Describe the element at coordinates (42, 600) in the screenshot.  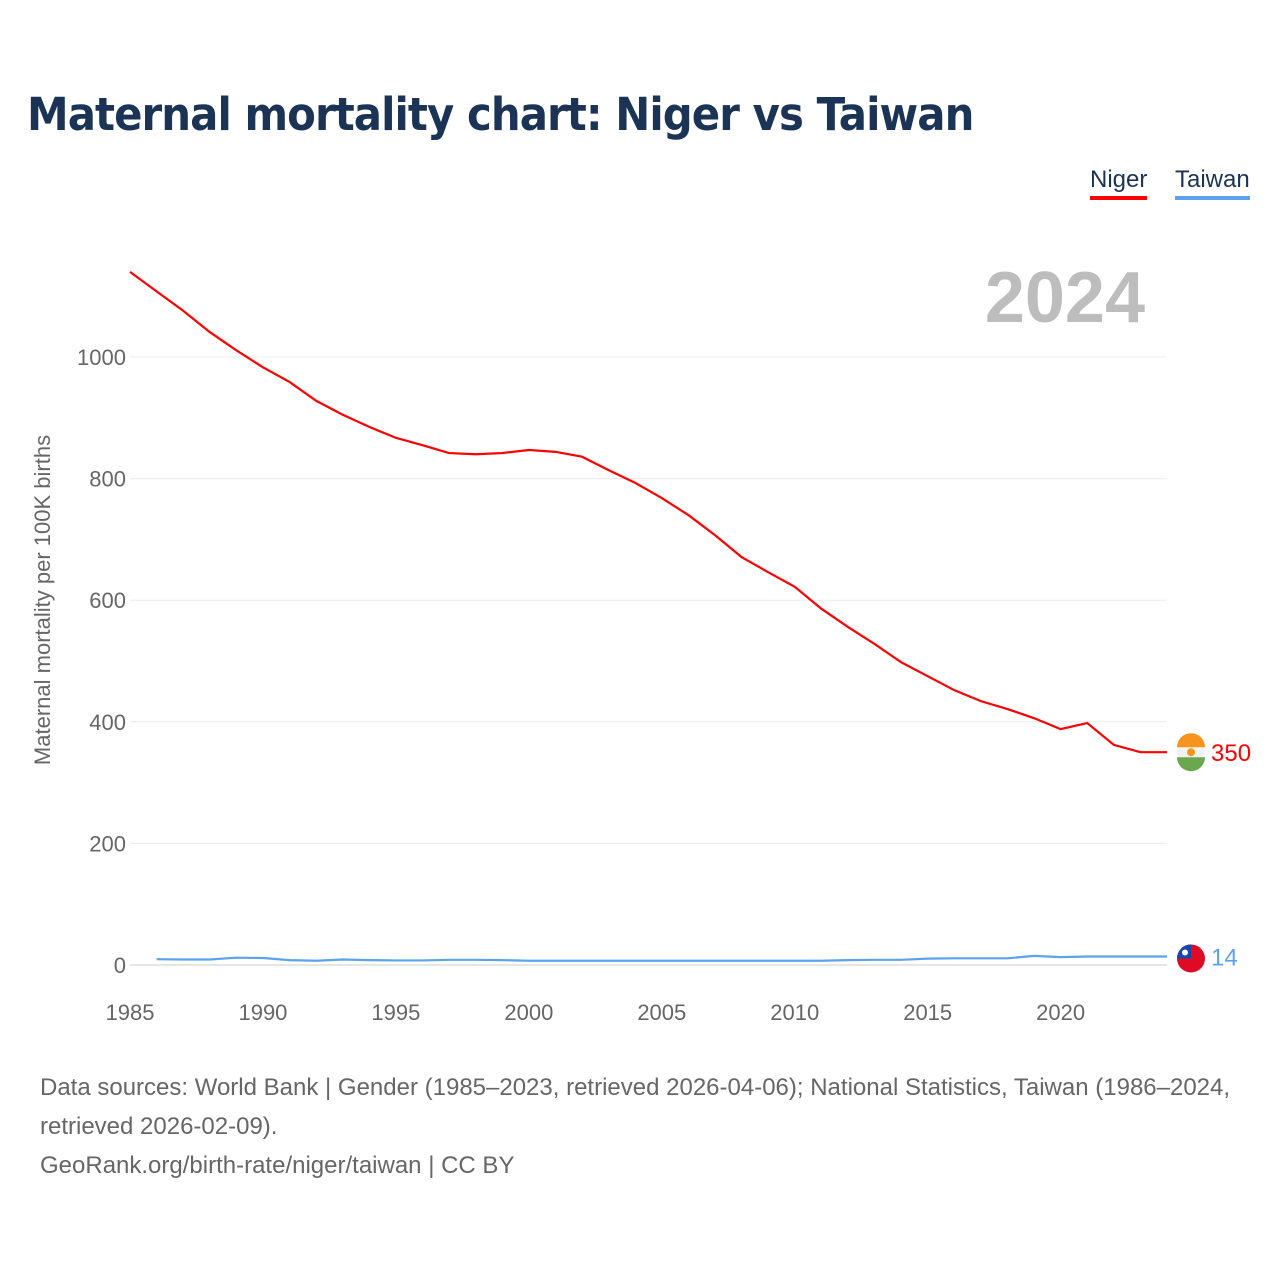
I see `y-axis-label: Maternal mortality per 100K births` at that location.